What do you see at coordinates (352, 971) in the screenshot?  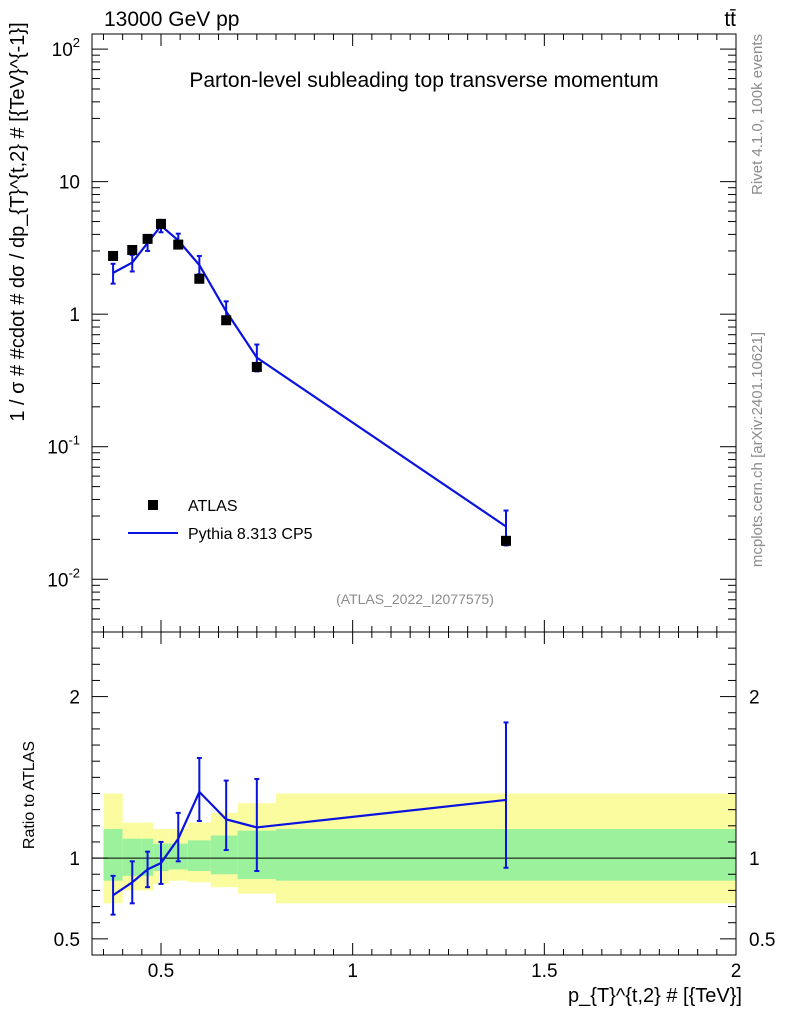 I see `x-tick-label: 1` at bounding box center [352, 971].